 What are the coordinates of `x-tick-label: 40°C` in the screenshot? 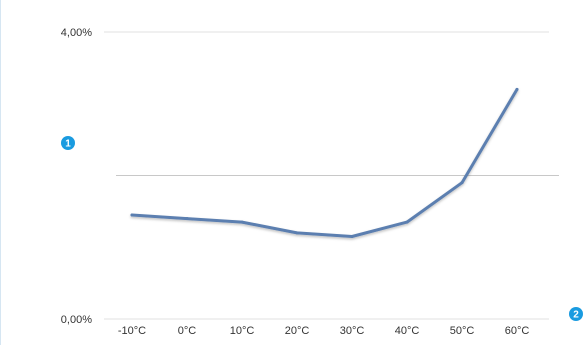 It's located at (407, 331).